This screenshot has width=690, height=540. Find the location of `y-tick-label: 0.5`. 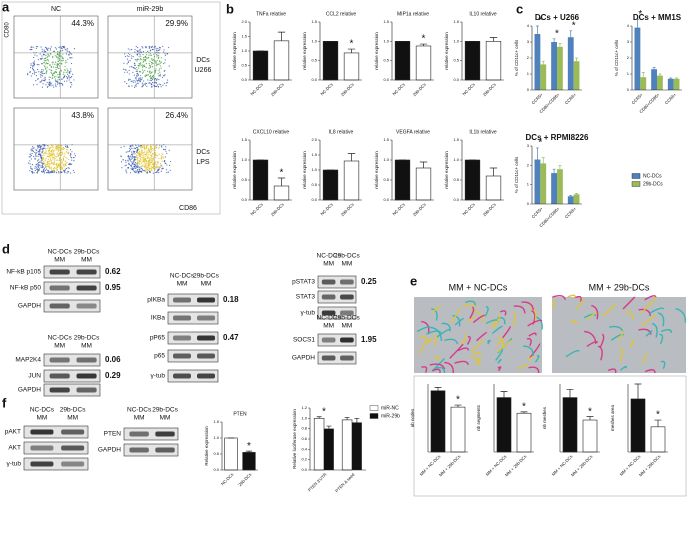

y-tick-label: 0.5 is located at coordinates (456, 60).